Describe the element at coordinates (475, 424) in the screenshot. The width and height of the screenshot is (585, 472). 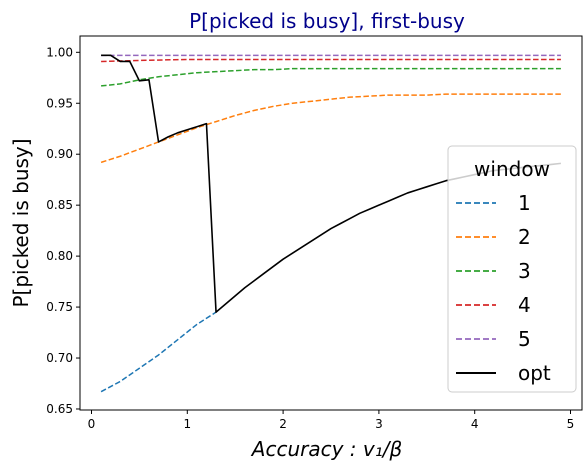
I see `x-tick-label: 4` at that location.